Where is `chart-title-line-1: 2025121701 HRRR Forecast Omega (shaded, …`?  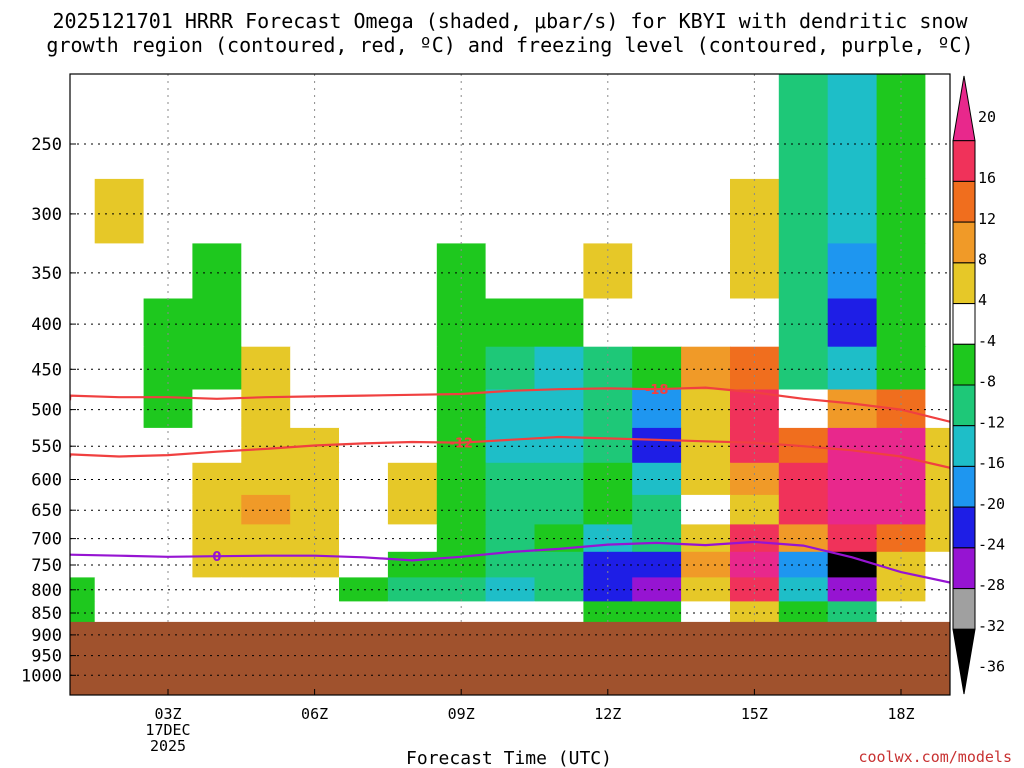
chart-title-line-1: 2025121701 HRRR Forecast Omega (shaded, … is located at coordinates (510, 21).